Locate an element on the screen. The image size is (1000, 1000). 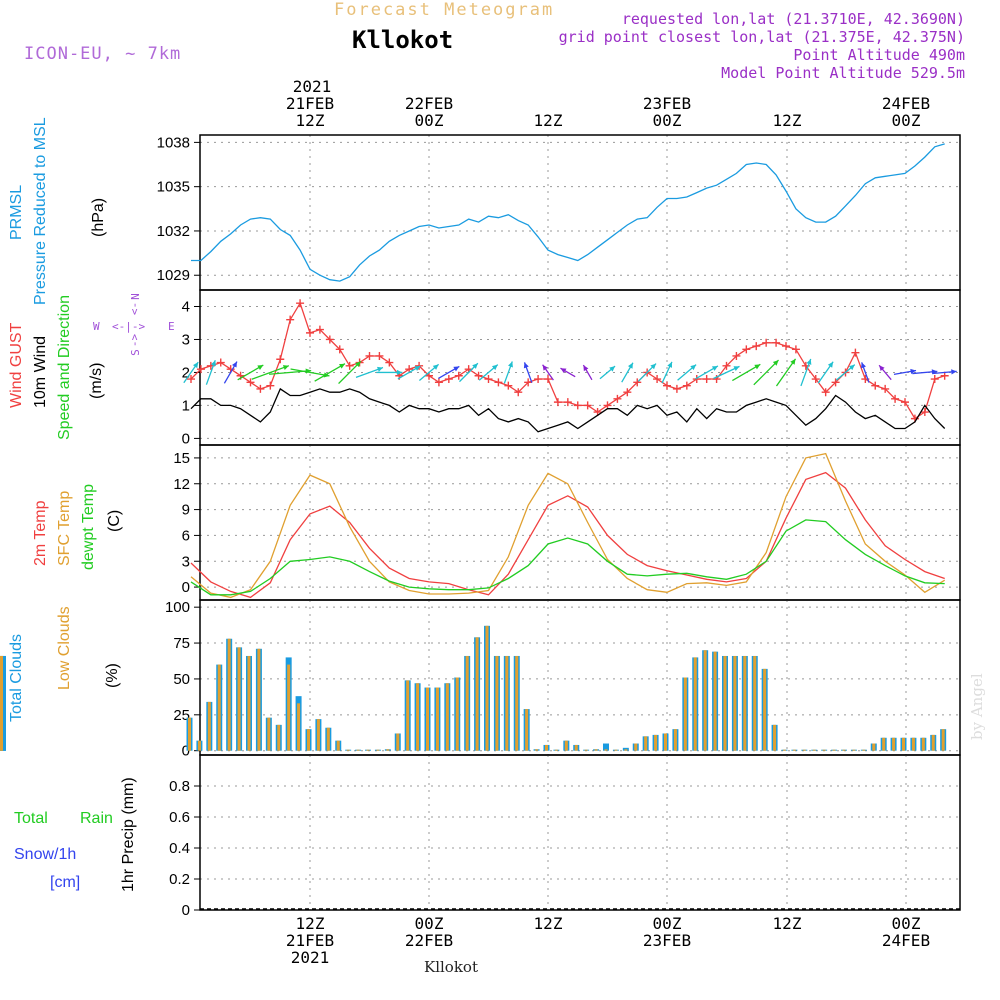
y-tick-label: 1035 is located at coordinates (173, 187).